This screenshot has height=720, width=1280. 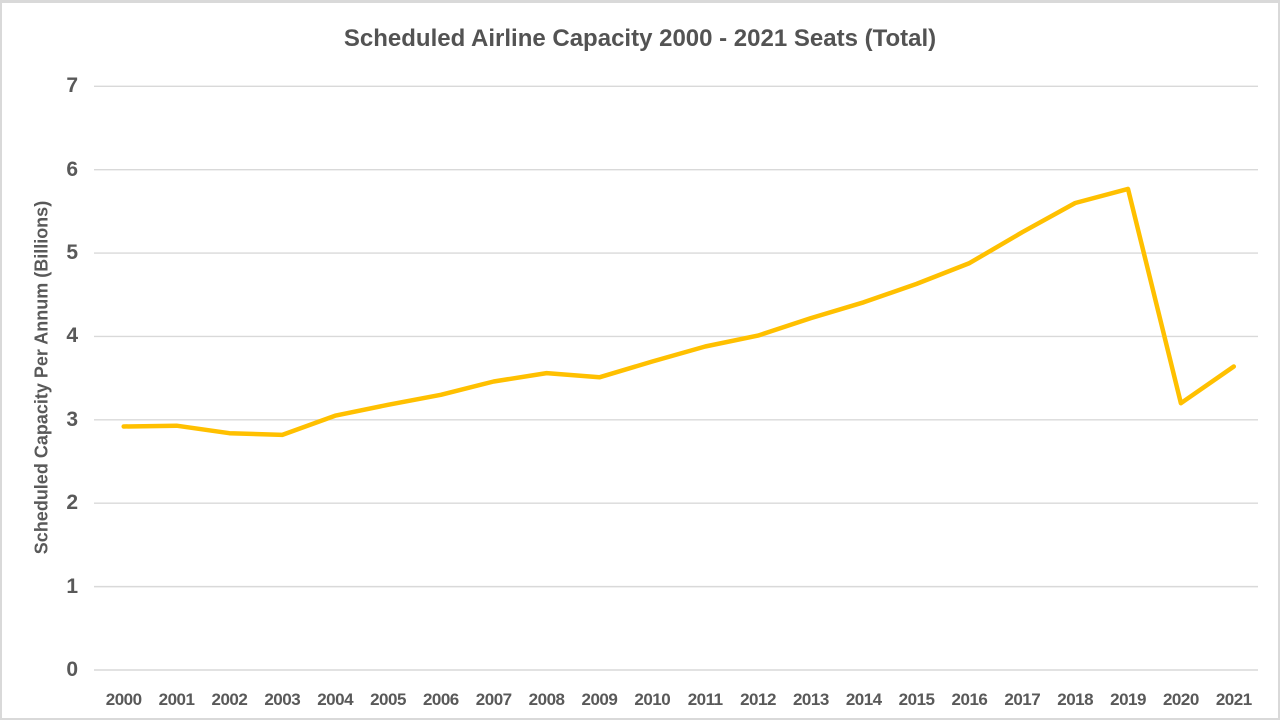 What do you see at coordinates (72, 253) in the screenshot?
I see `y-tick-label: 5` at bounding box center [72, 253].